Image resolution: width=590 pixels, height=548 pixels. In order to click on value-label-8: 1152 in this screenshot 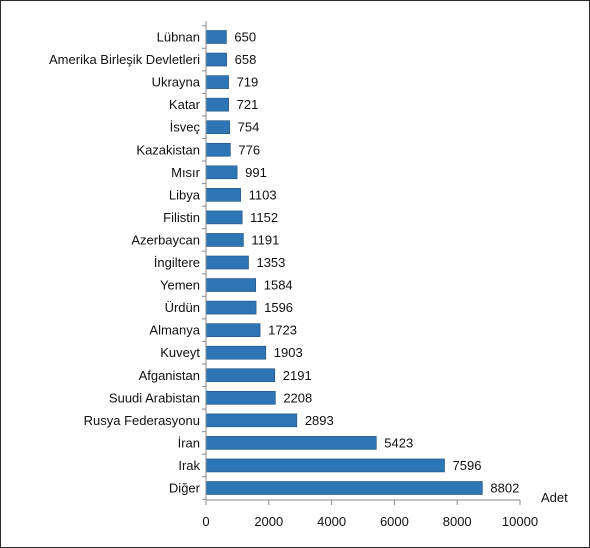, I will do `click(264, 217)`.